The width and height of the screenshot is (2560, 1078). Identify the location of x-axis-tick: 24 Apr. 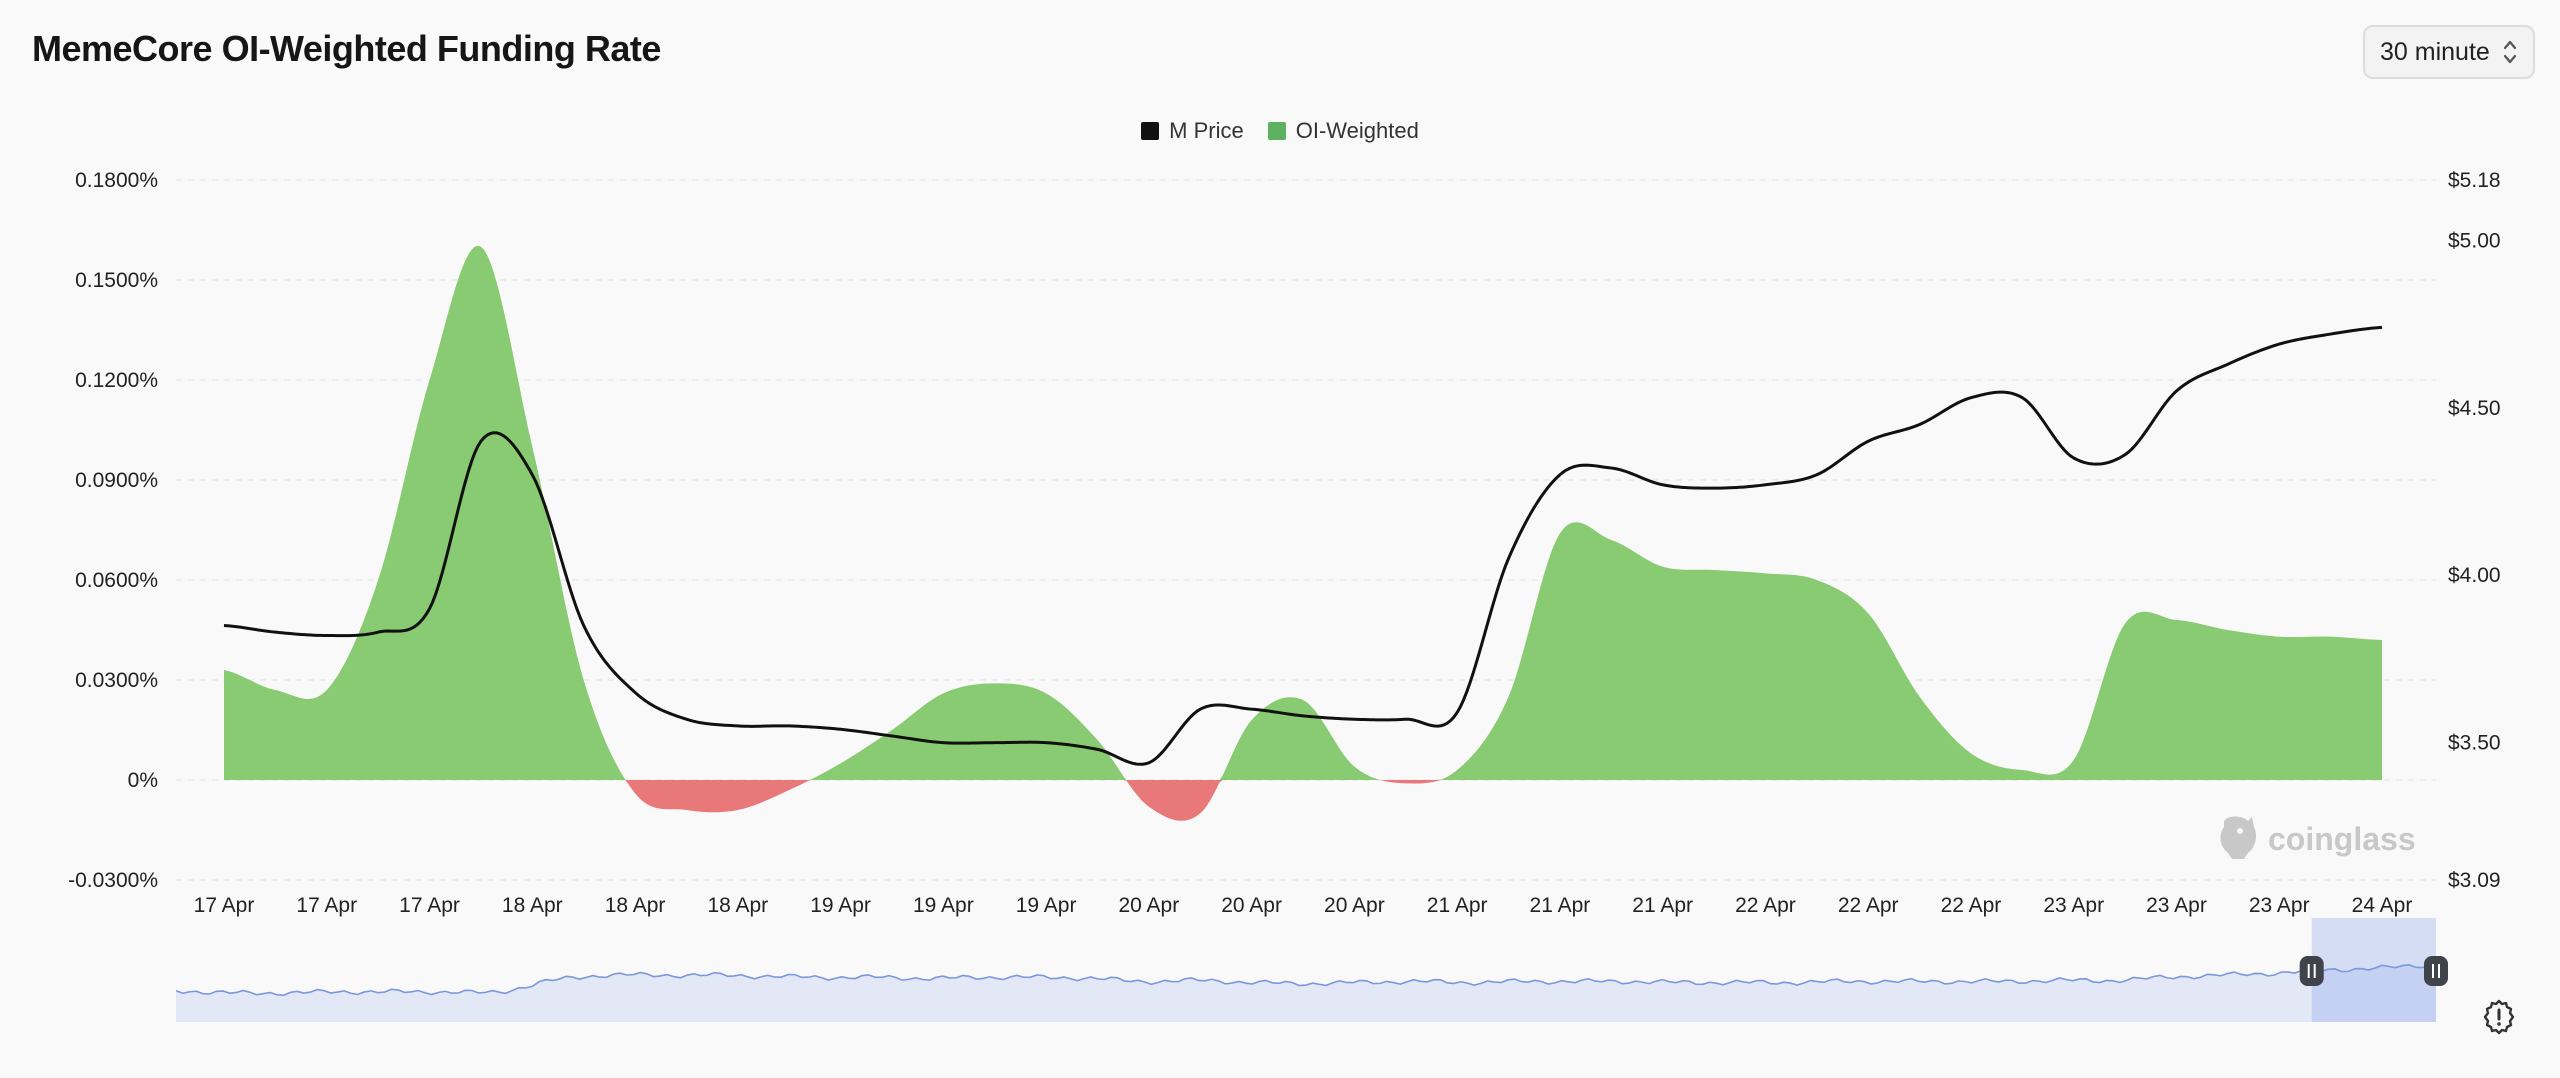
(2382, 905).